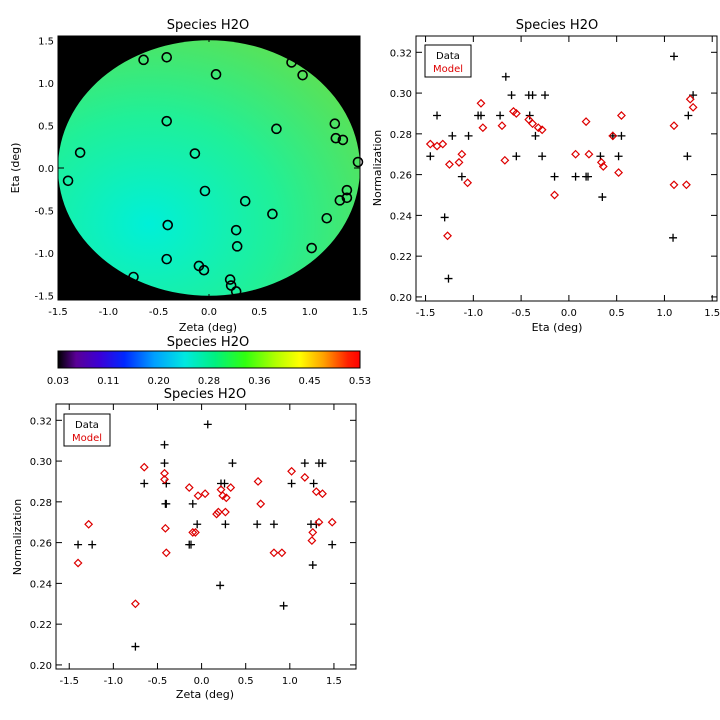 Image resolution: width=720 pixels, height=720 pixels. What do you see at coordinates (44, 297) in the screenshot?
I see `map-y-tick-label: -1.5` at bounding box center [44, 297].